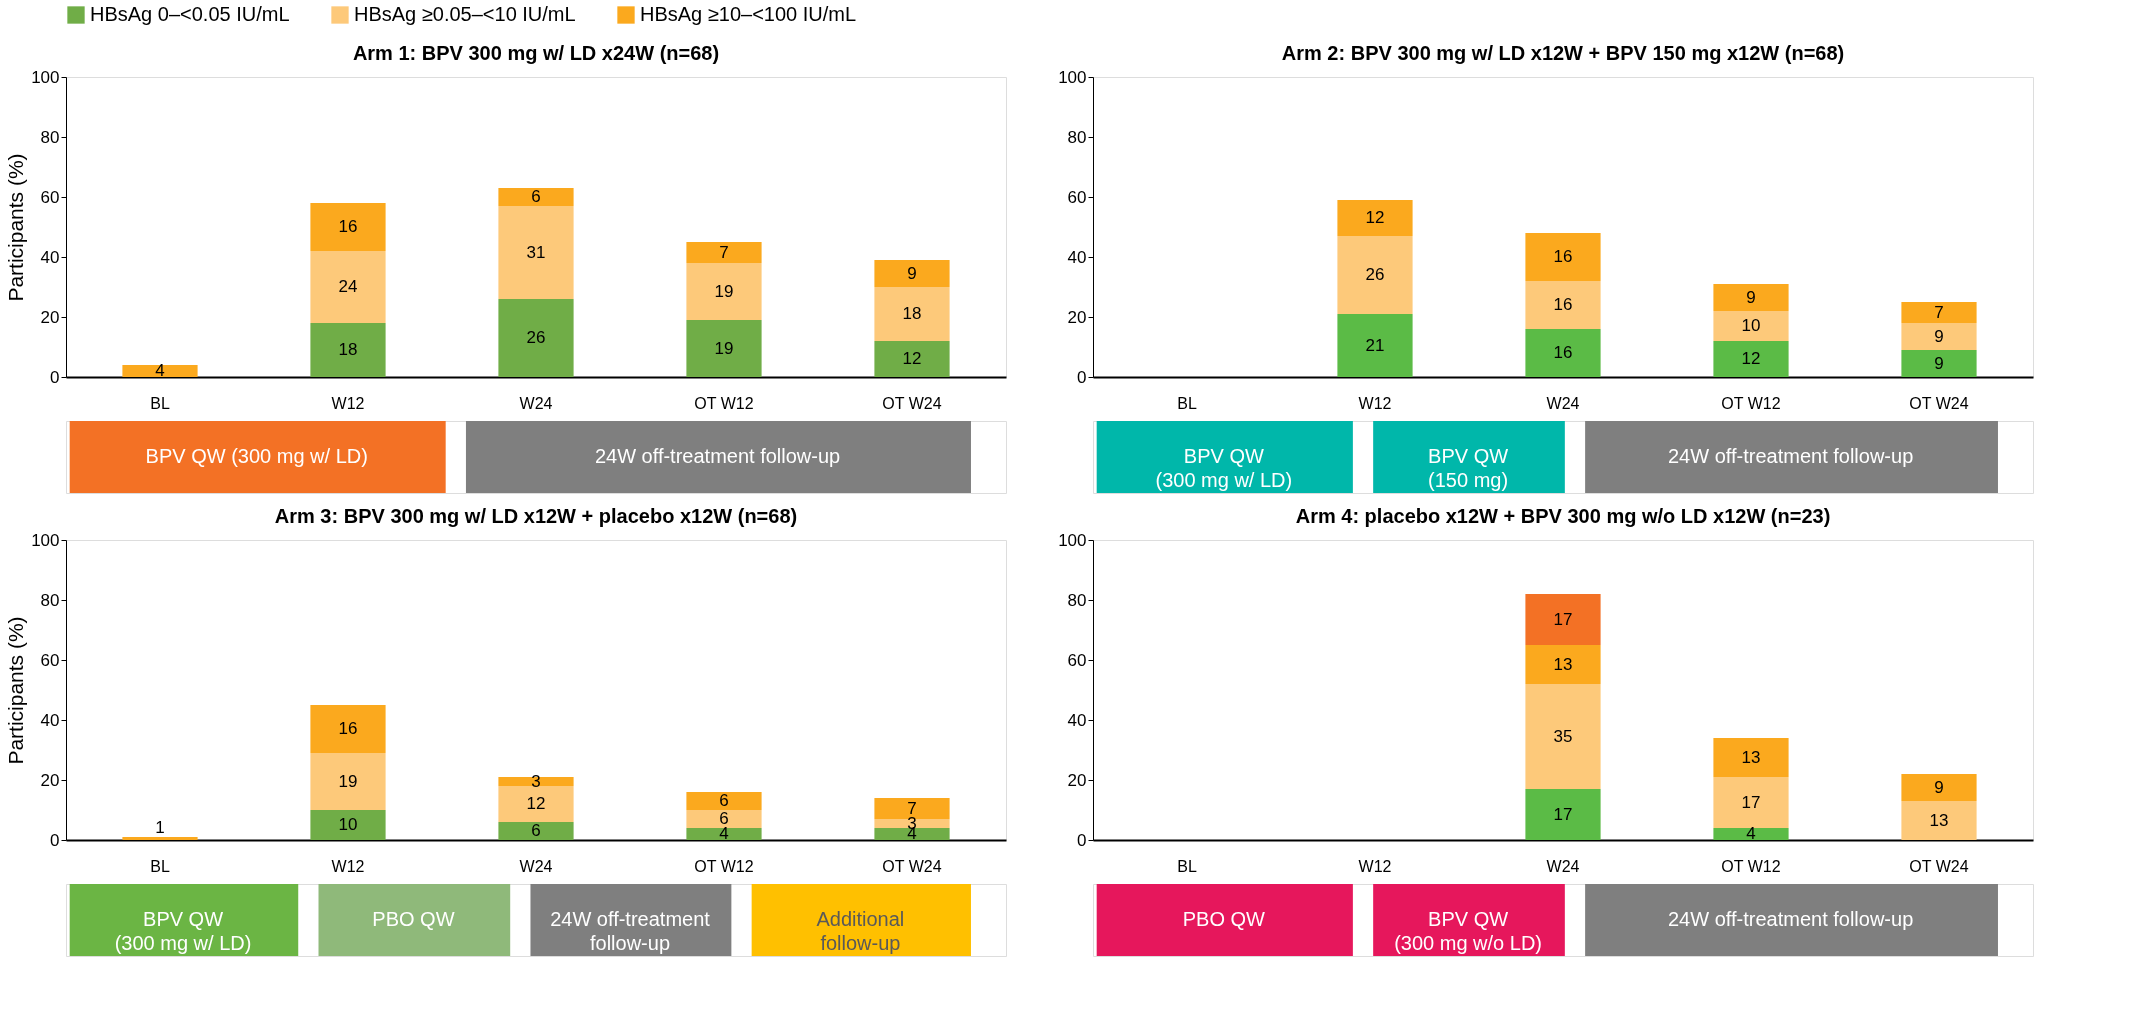 Image resolution: width=2131 pixels, height=1017 pixels. What do you see at coordinates (160, 403) in the screenshot?
I see `x-tick-label: BL` at bounding box center [160, 403].